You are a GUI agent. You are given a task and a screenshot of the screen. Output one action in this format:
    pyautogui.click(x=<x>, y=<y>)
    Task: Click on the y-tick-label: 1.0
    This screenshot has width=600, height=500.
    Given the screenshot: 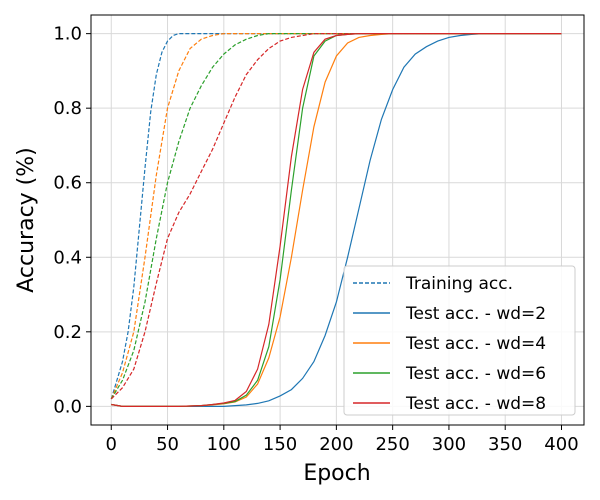 What is the action you would take?
    pyautogui.click(x=67, y=34)
    